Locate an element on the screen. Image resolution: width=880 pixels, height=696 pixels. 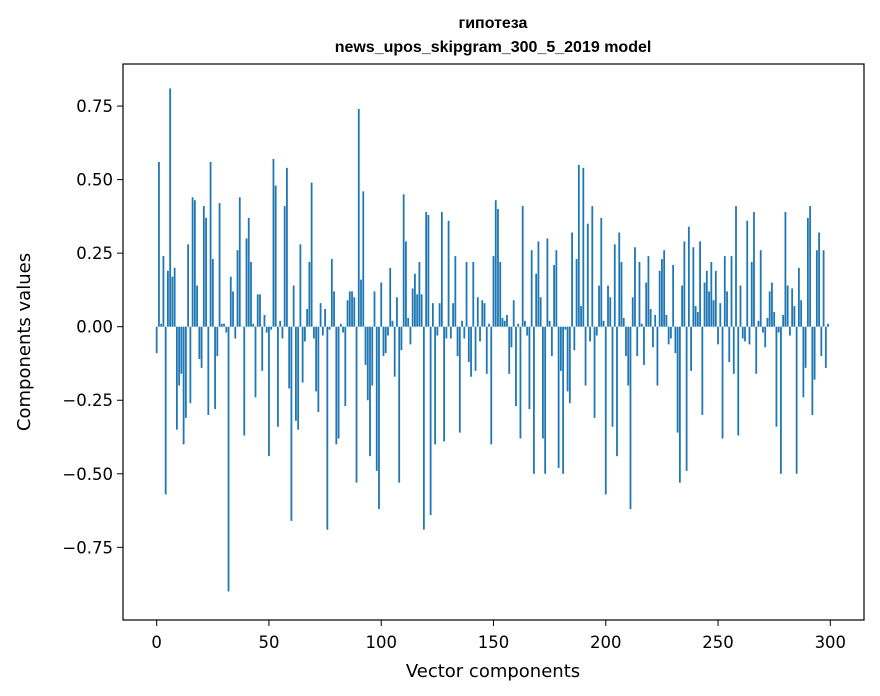
chart-title: гипотеза is located at coordinates (493, 23).